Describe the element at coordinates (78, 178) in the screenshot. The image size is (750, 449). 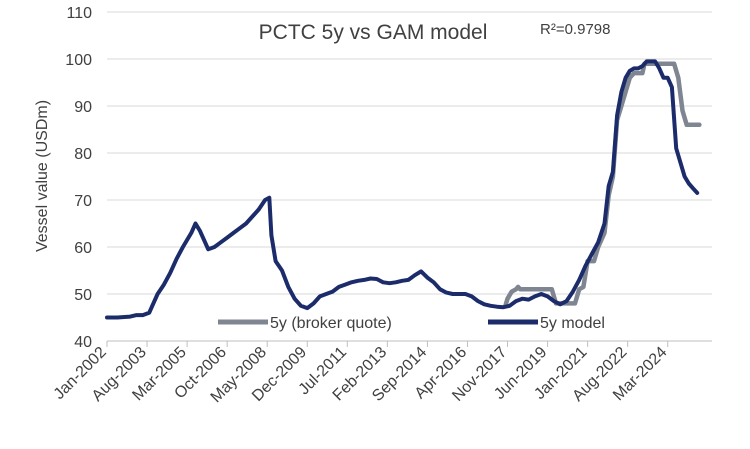
I see `y-axis-ticks: 40 50 60 70 80 90 100 110` at that location.